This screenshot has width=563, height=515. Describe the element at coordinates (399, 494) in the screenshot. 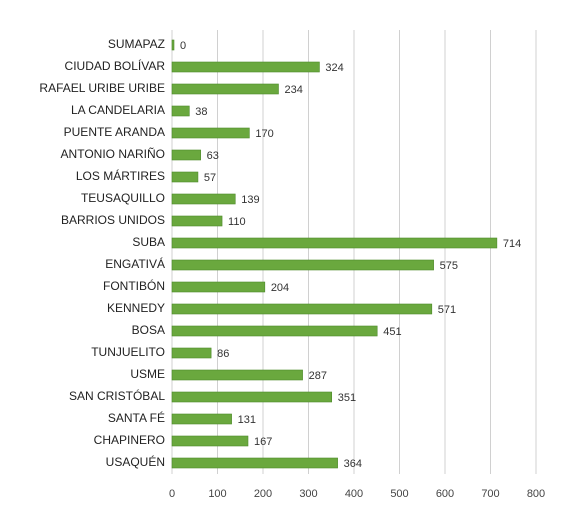

I see `x-tick-label: 500` at that location.